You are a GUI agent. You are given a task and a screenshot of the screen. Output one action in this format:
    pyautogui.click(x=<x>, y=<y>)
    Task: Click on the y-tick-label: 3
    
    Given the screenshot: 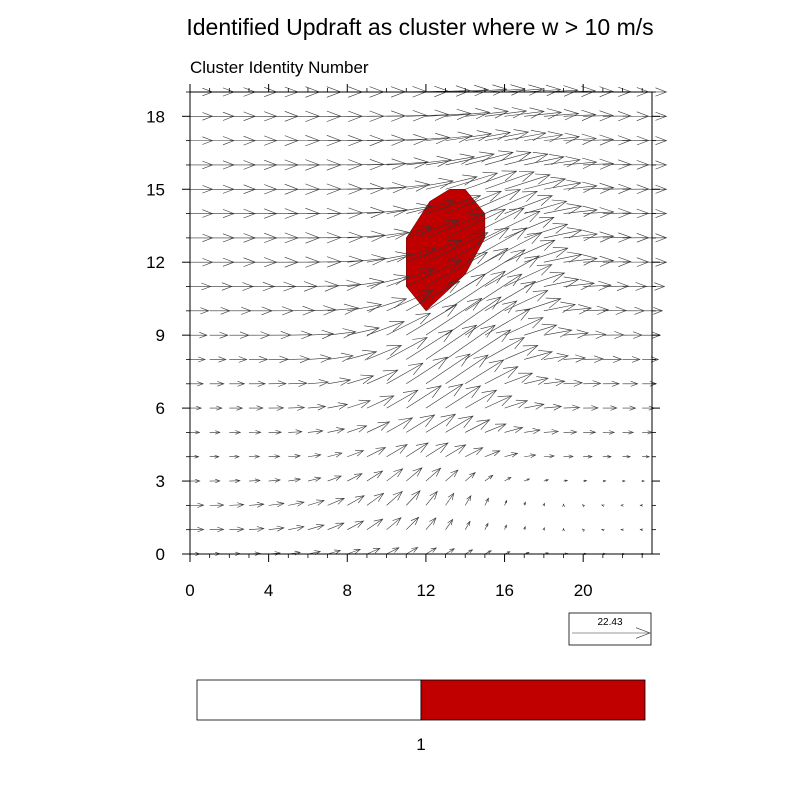 What is the action you would take?
    pyautogui.click(x=160, y=481)
    